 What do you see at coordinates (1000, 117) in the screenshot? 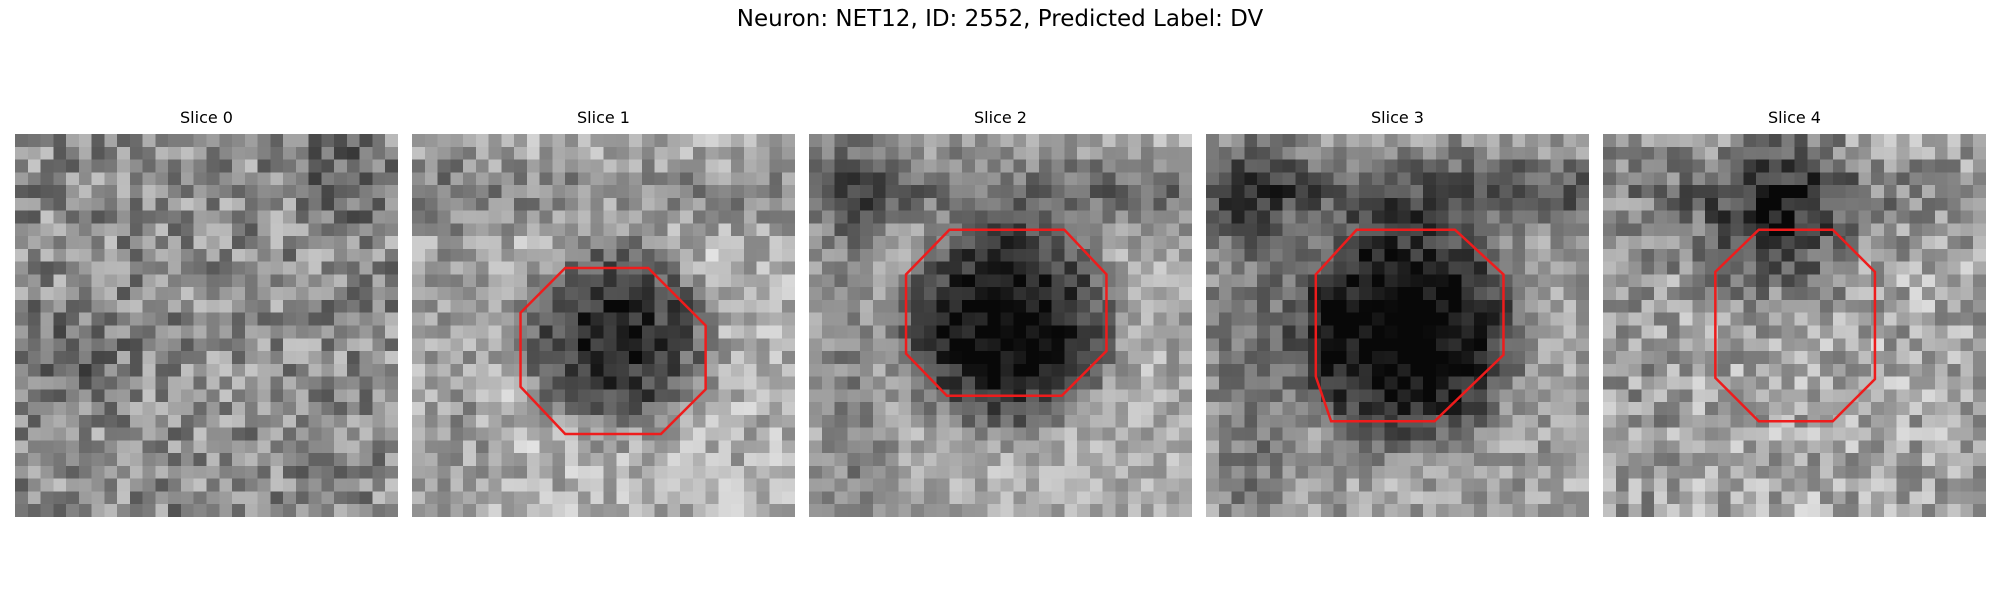
I see `slice-title-2: Slice 2` at bounding box center [1000, 117].